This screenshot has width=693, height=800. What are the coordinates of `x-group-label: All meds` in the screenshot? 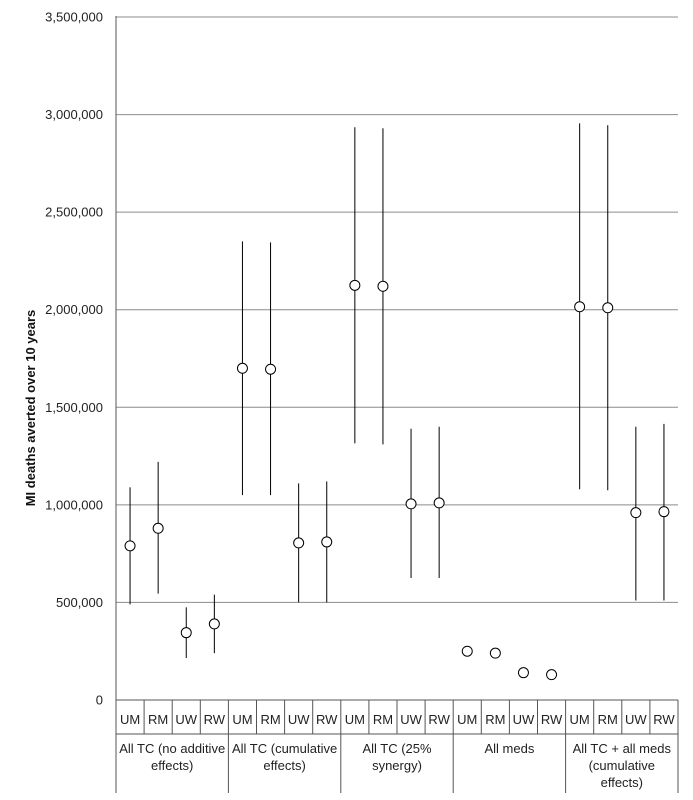 It's located at (509, 748).